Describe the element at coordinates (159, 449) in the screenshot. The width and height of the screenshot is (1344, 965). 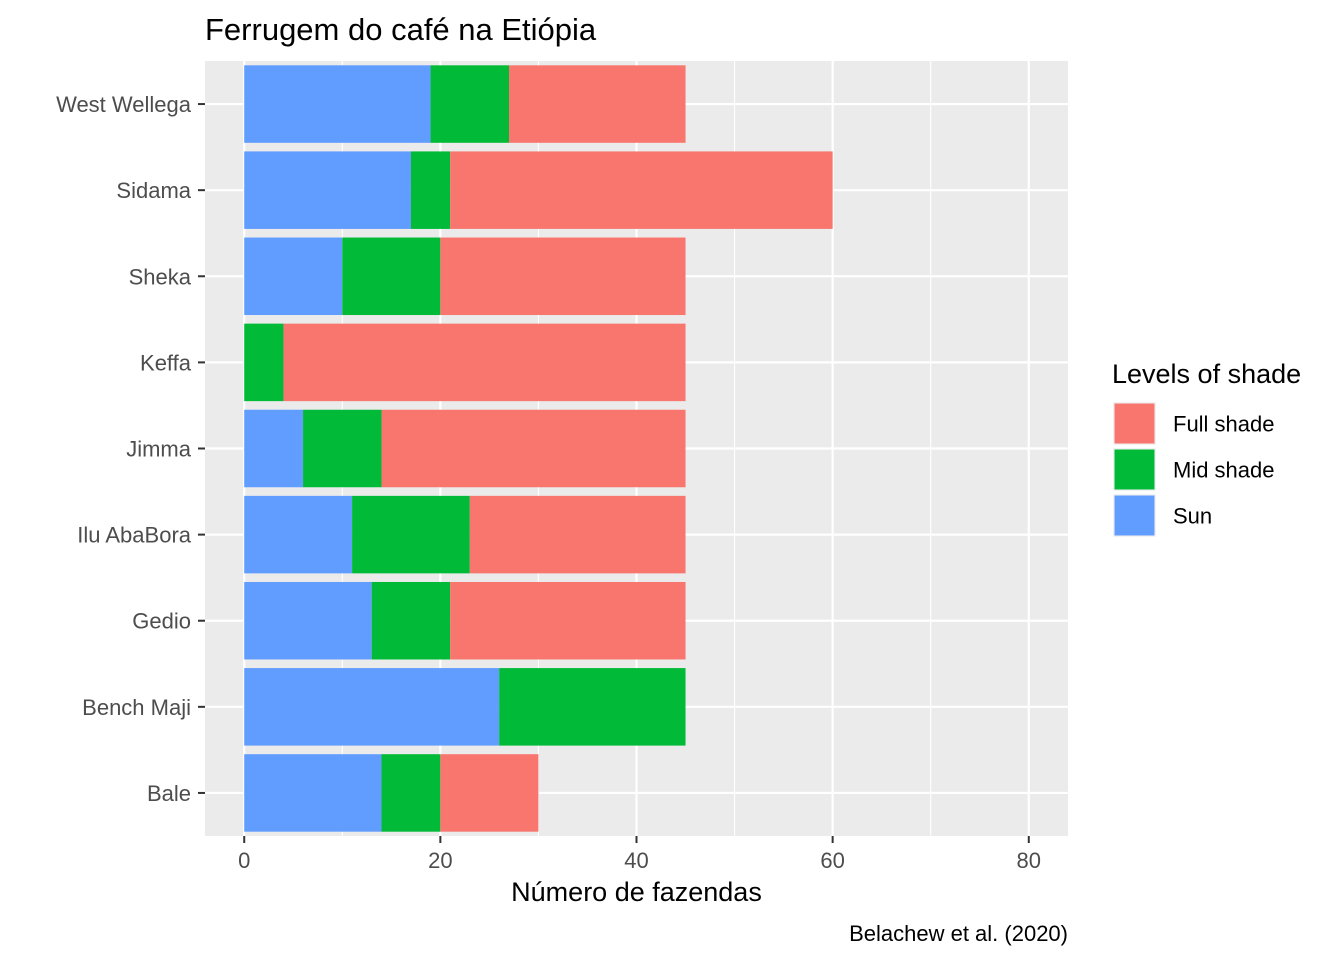
I see `category-label: Jimma` at that location.